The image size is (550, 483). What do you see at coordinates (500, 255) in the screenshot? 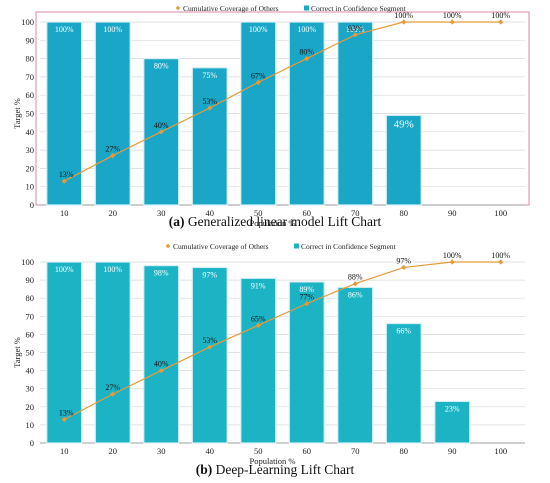
I see `chart-b-coverage-label: 100%` at bounding box center [500, 255].